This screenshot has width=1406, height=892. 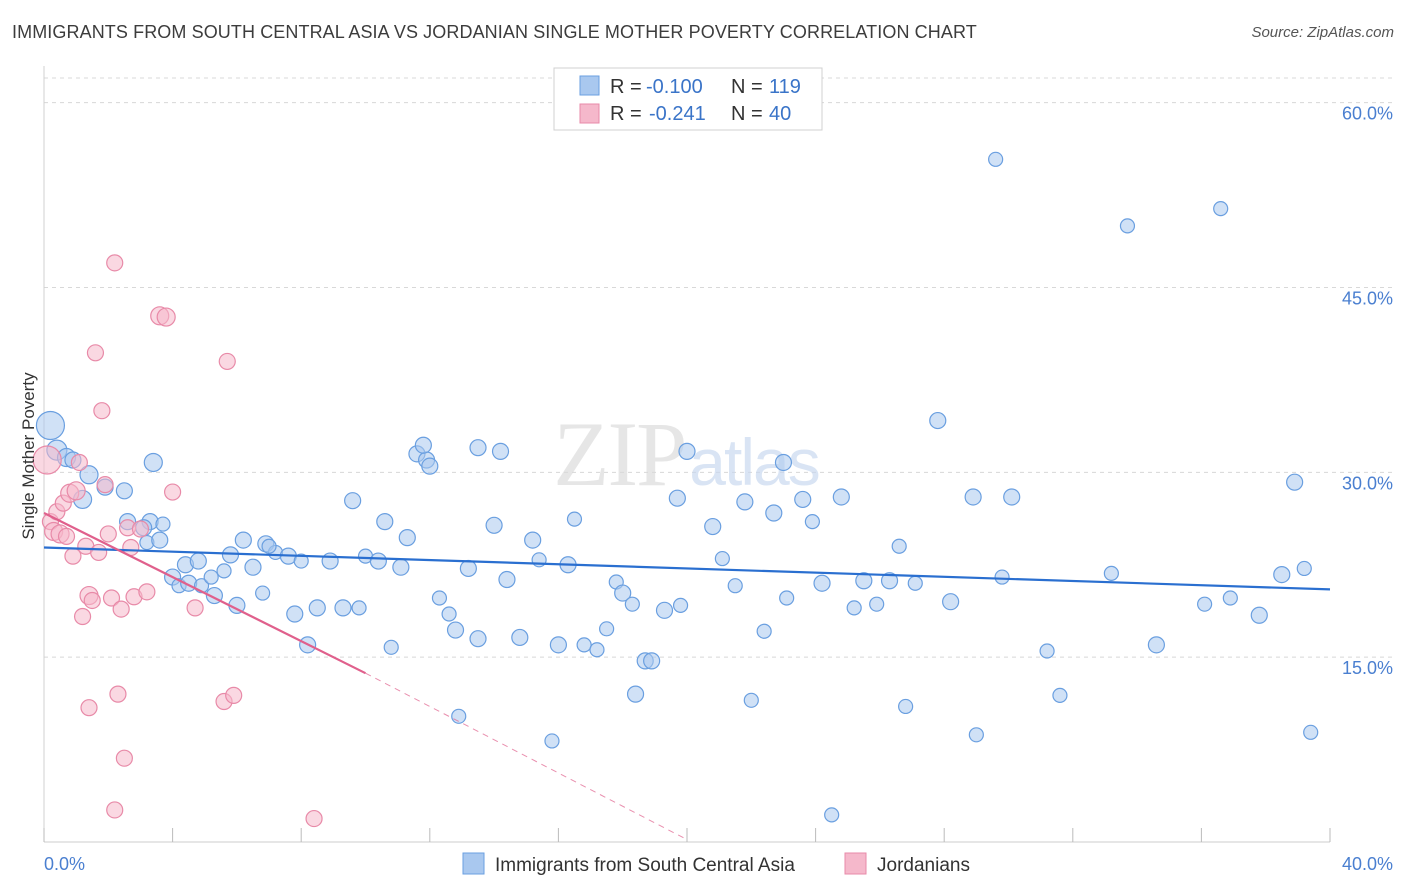 I want to click on legend-n-value-blue: 119, so click(x=785, y=87).